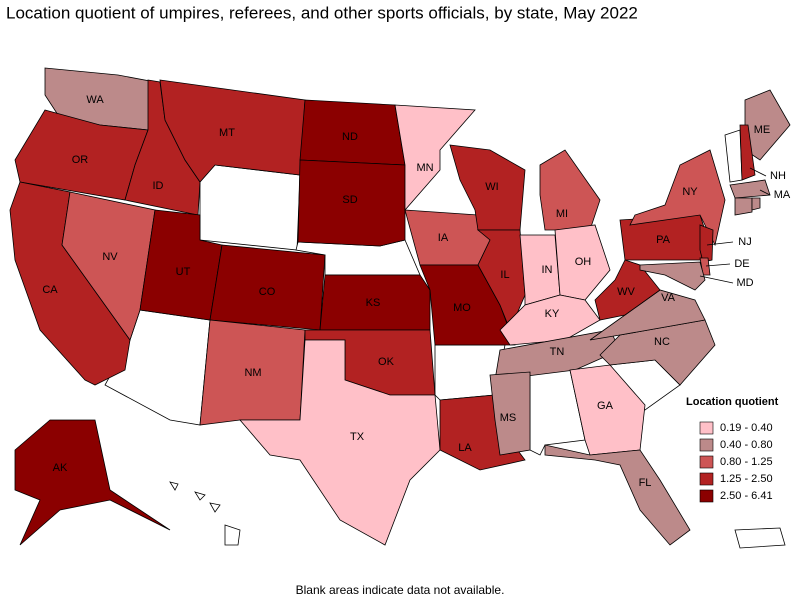 The height and width of the screenshot is (600, 800). What do you see at coordinates (741, 264) in the screenshot?
I see `state-label: DE` at bounding box center [741, 264].